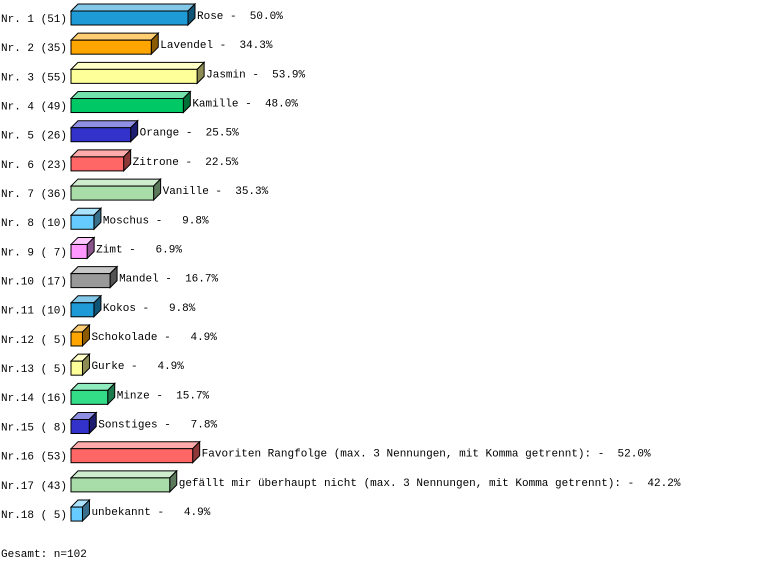 This screenshot has width=759, height=571. Describe the element at coordinates (169, 250) in the screenshot. I see `value-label: 6.9%` at that location.